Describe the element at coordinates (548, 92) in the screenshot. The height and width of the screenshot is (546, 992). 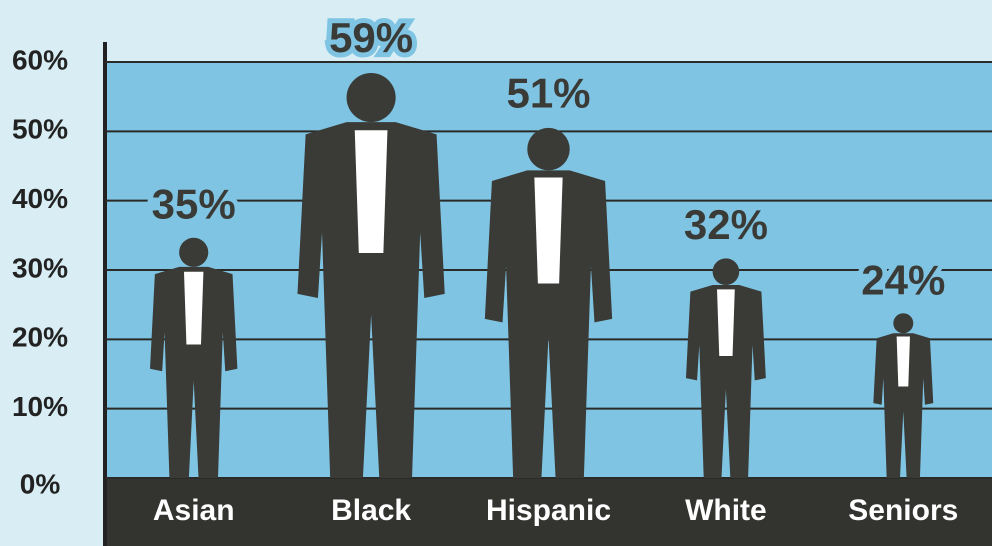
I see `value-label: 51%` at that location.